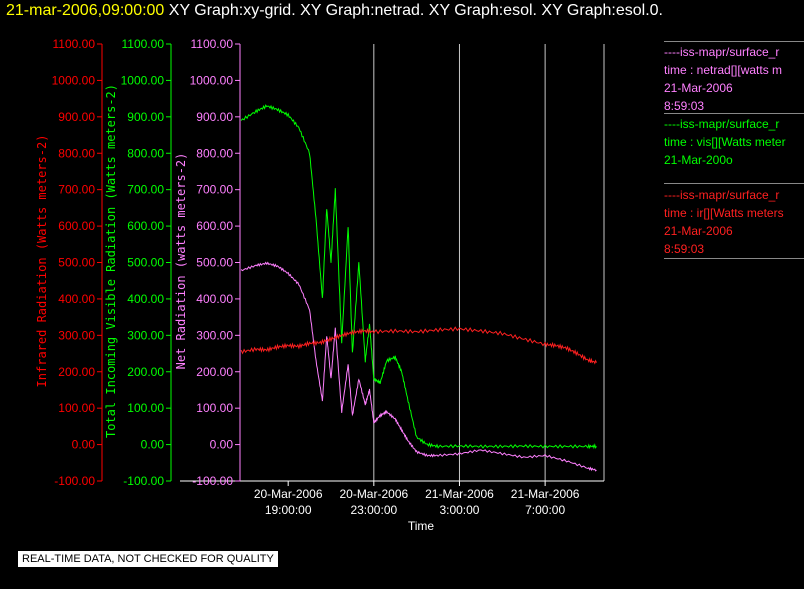  I want to click on legend-variable: time : vis[][Watts meter, so click(725, 142).